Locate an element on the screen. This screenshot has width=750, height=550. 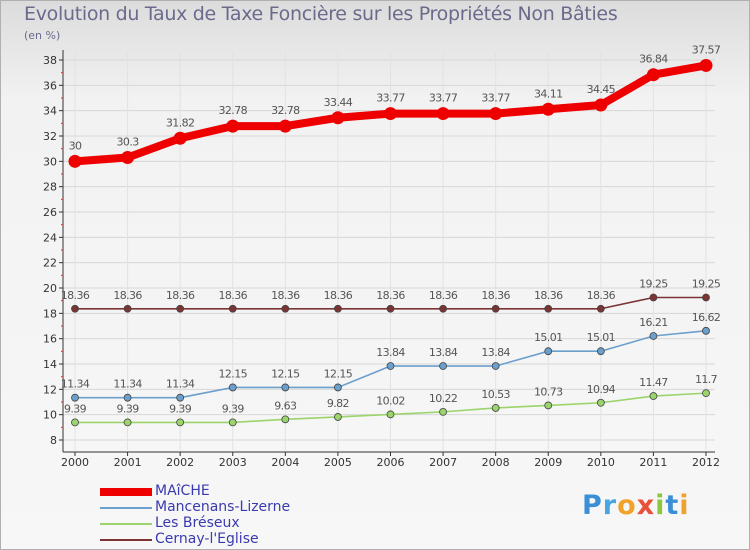
x-tick-label: 2007 is located at coordinates (443, 462).